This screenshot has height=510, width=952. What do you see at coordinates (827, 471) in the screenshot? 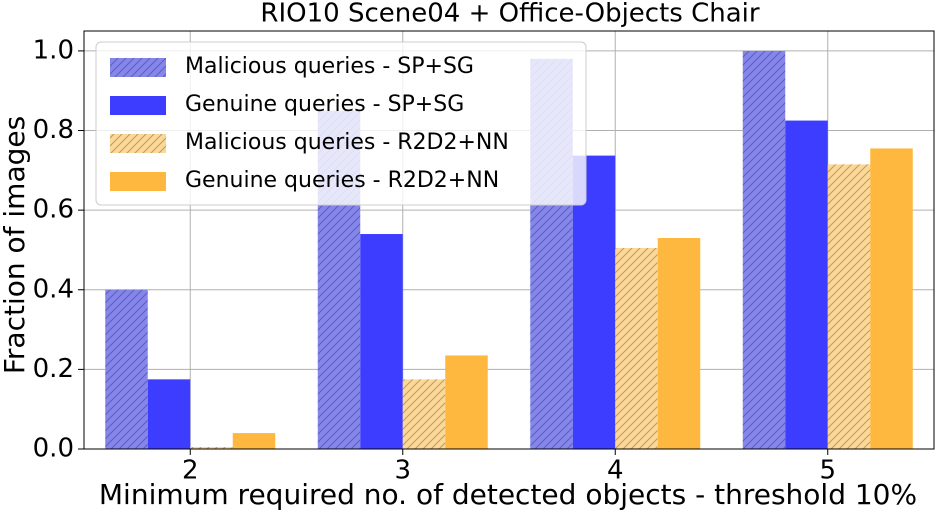
I see `x-tick-label: 5` at bounding box center [827, 471].